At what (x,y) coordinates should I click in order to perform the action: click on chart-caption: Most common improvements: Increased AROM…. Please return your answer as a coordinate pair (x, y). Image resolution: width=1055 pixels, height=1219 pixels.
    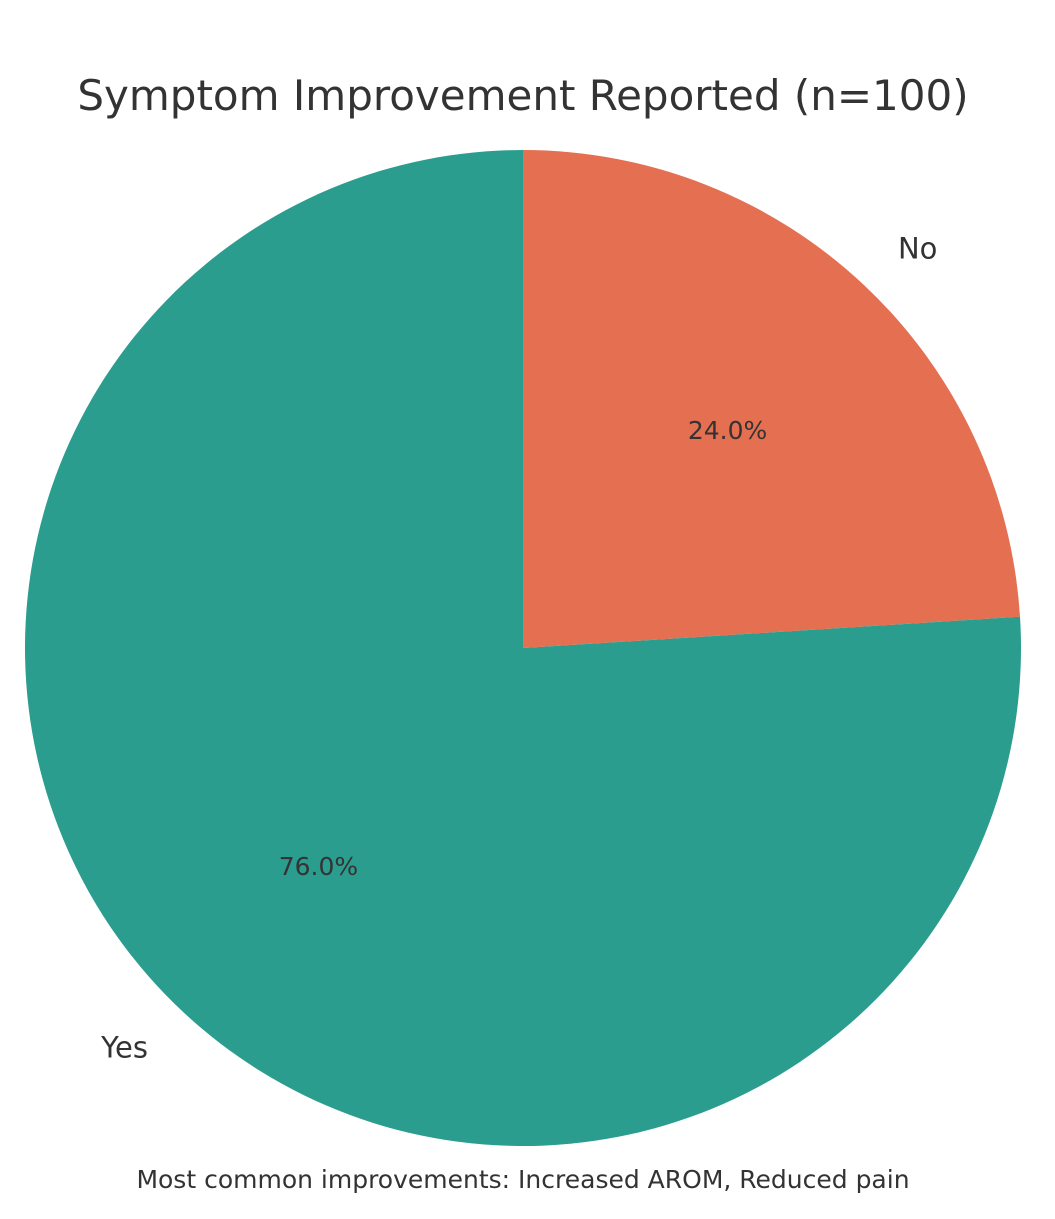
    Looking at the image, I should click on (522, 1179).